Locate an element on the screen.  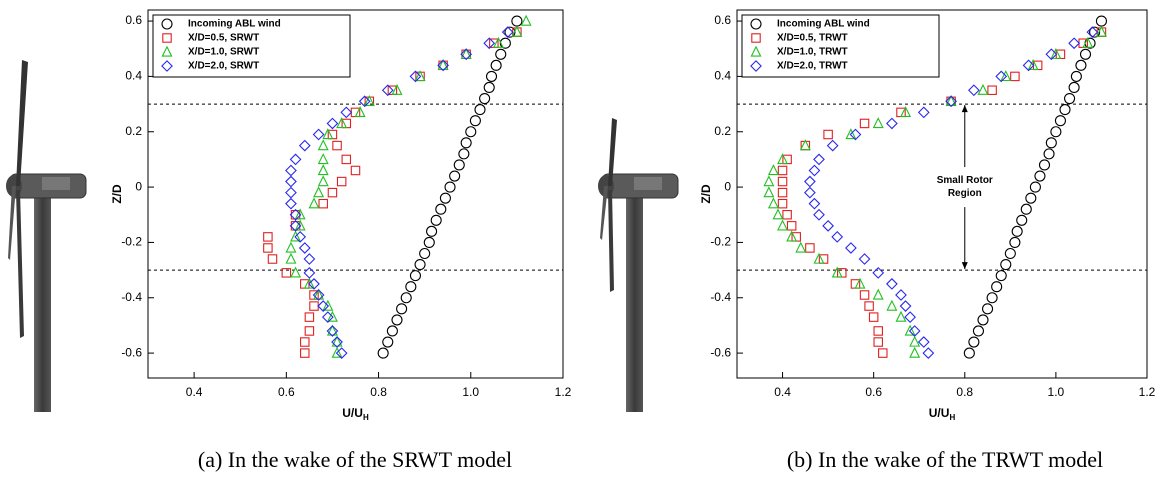
x-tick-label: 0.4 is located at coordinates (782, 392).